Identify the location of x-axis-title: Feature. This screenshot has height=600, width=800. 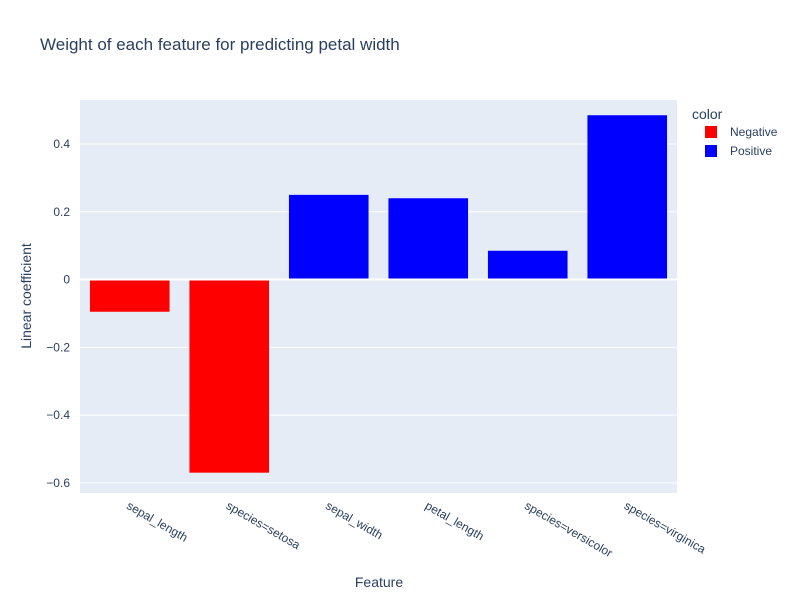
(379, 582).